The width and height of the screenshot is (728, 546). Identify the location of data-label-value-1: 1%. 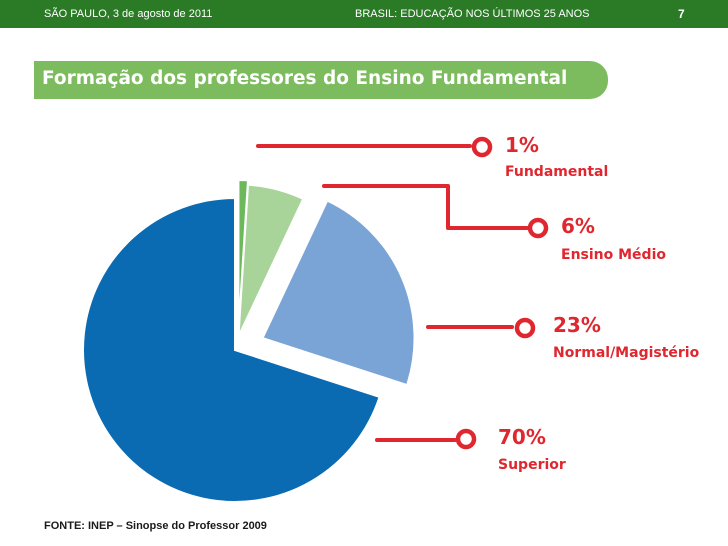
(522, 145).